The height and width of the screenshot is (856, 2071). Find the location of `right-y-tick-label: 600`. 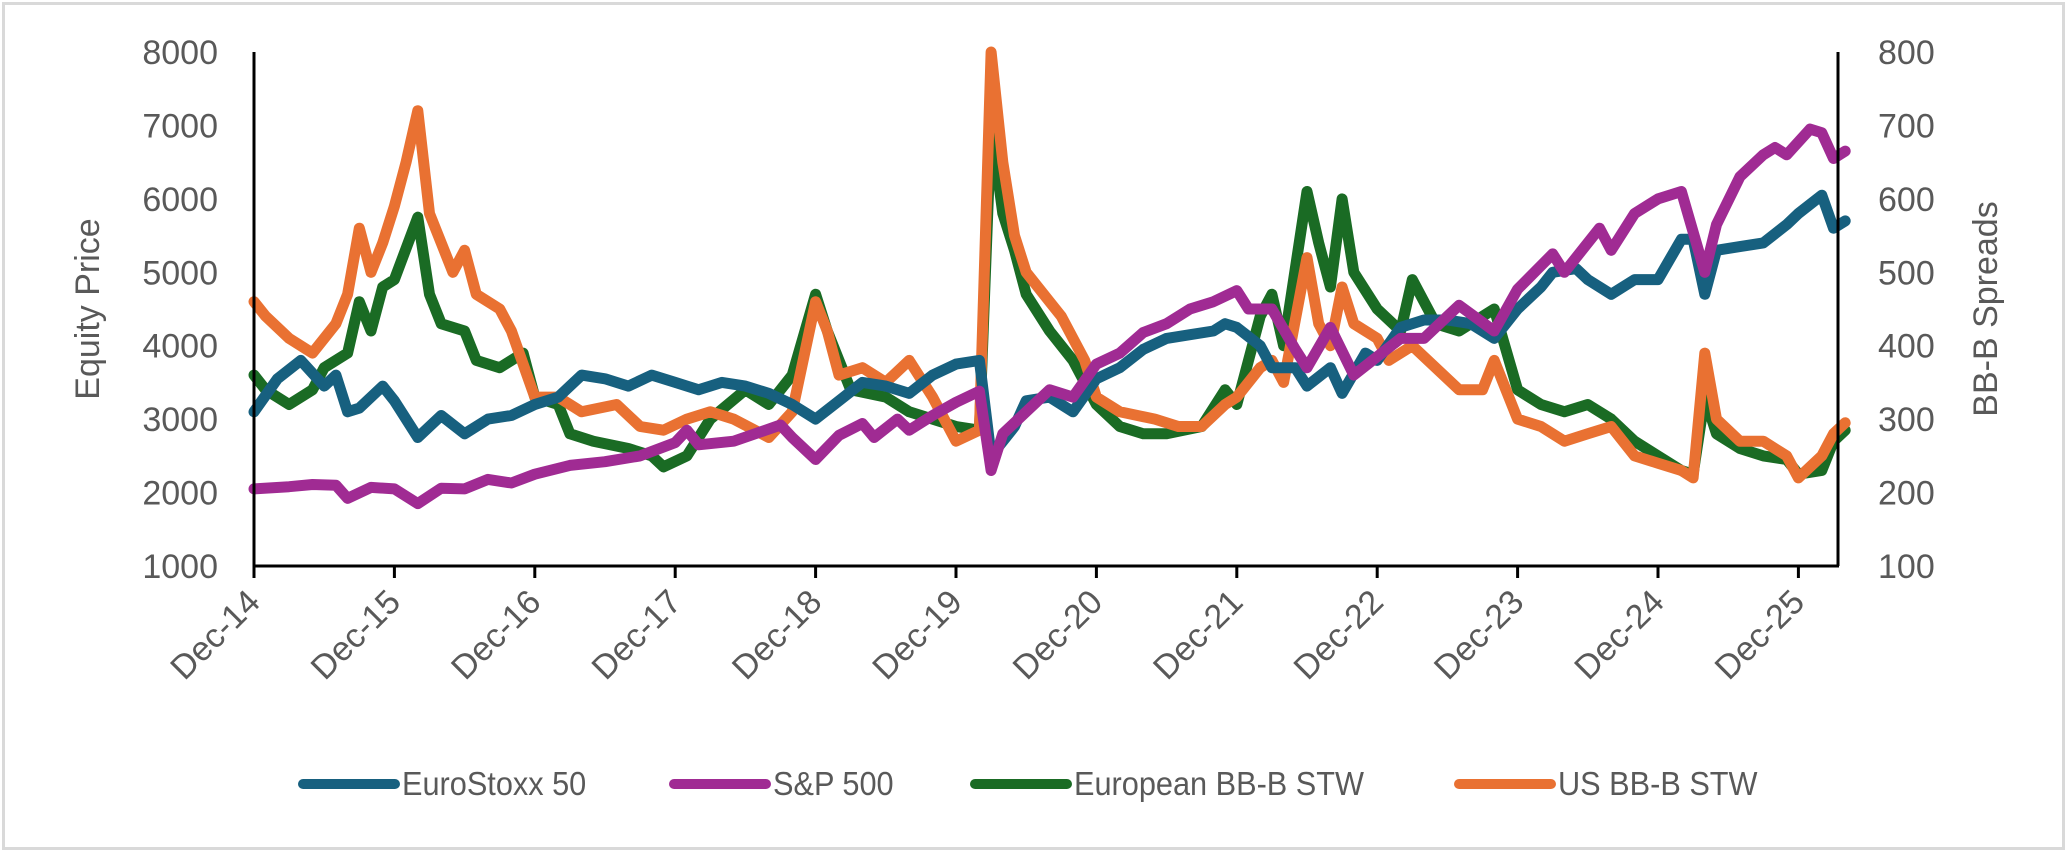

right-y-tick-label: 600 is located at coordinates (1906, 200).